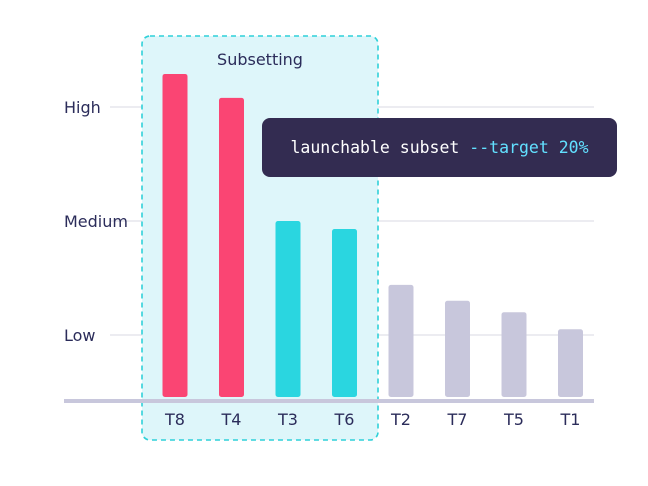  I want to click on subsetting-label: Subsetting, so click(260, 59).